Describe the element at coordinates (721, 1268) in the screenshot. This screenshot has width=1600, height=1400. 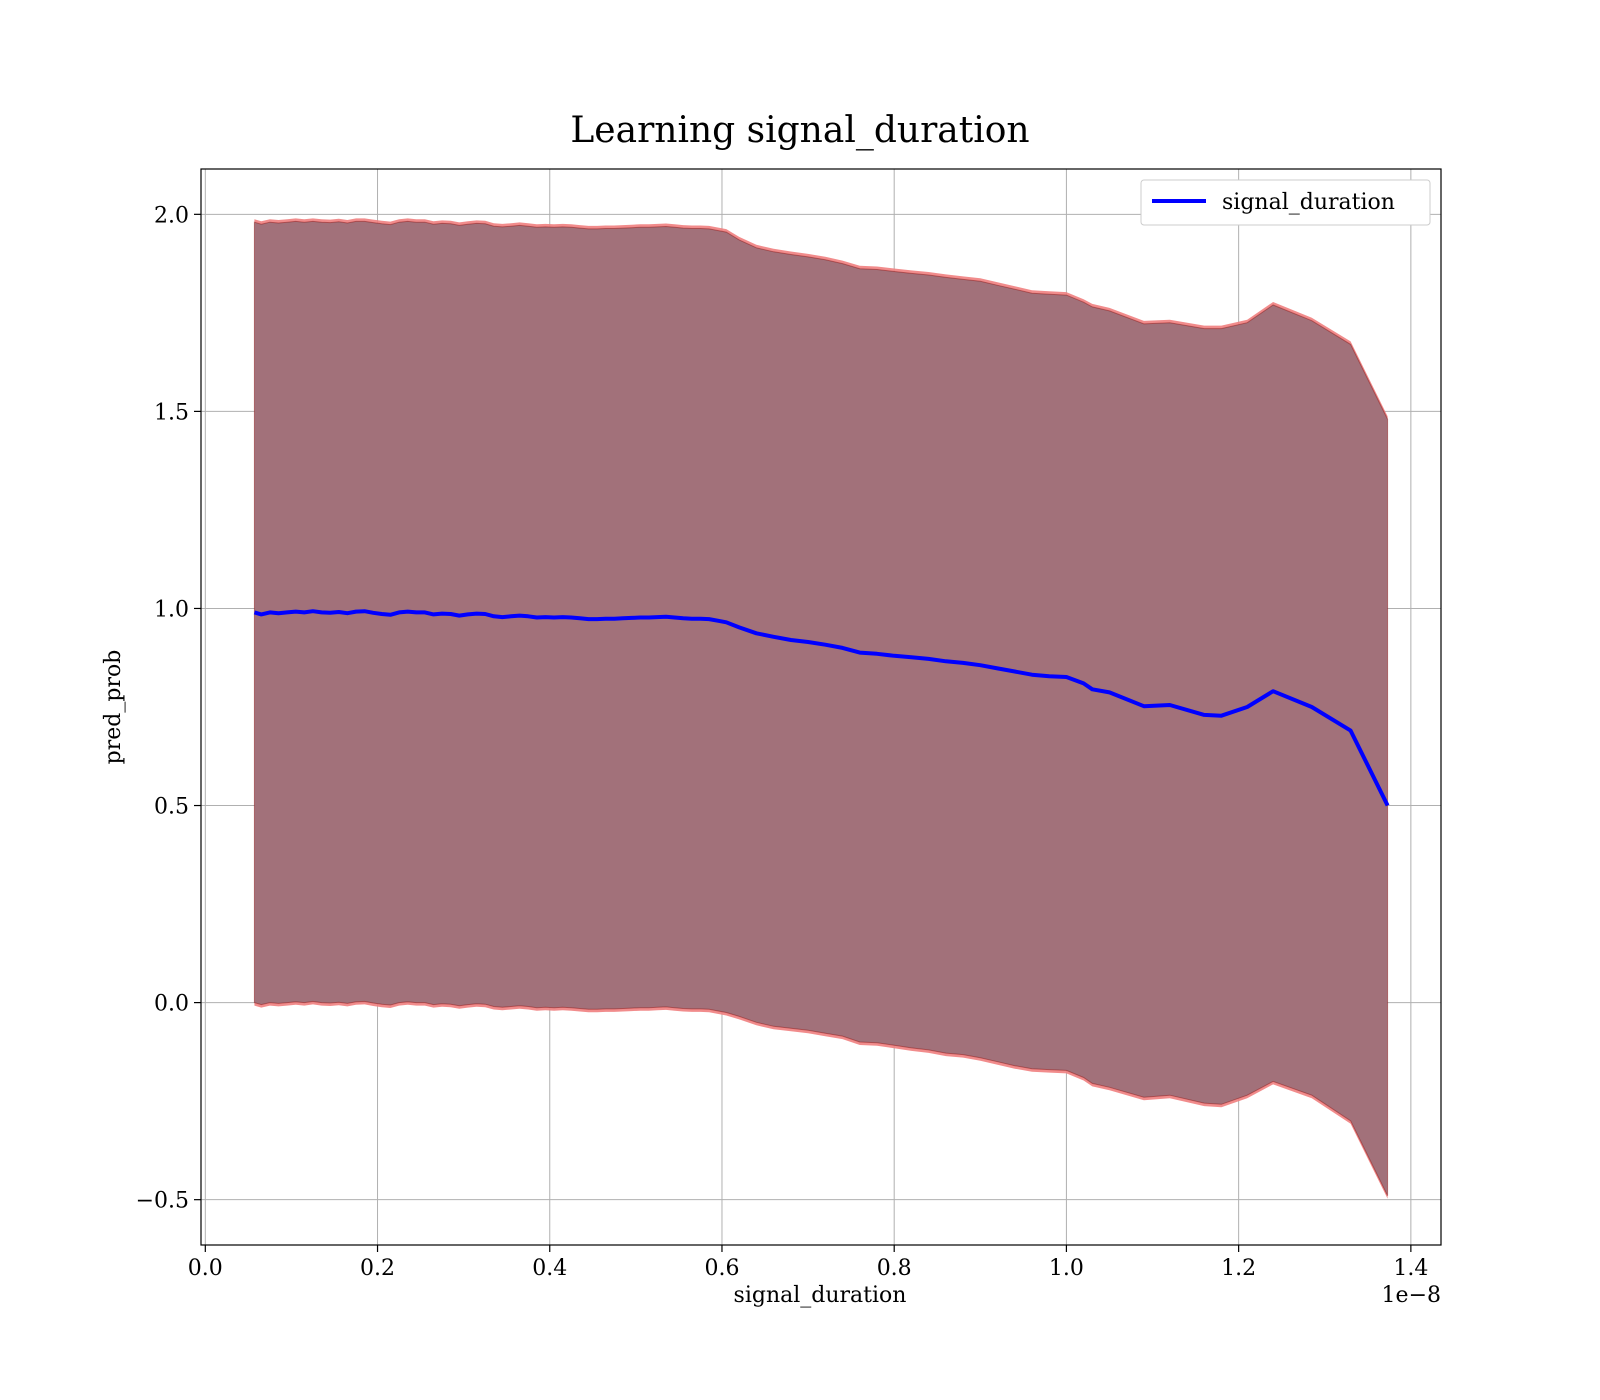
I see `x-tick-label: 0.6` at that location.